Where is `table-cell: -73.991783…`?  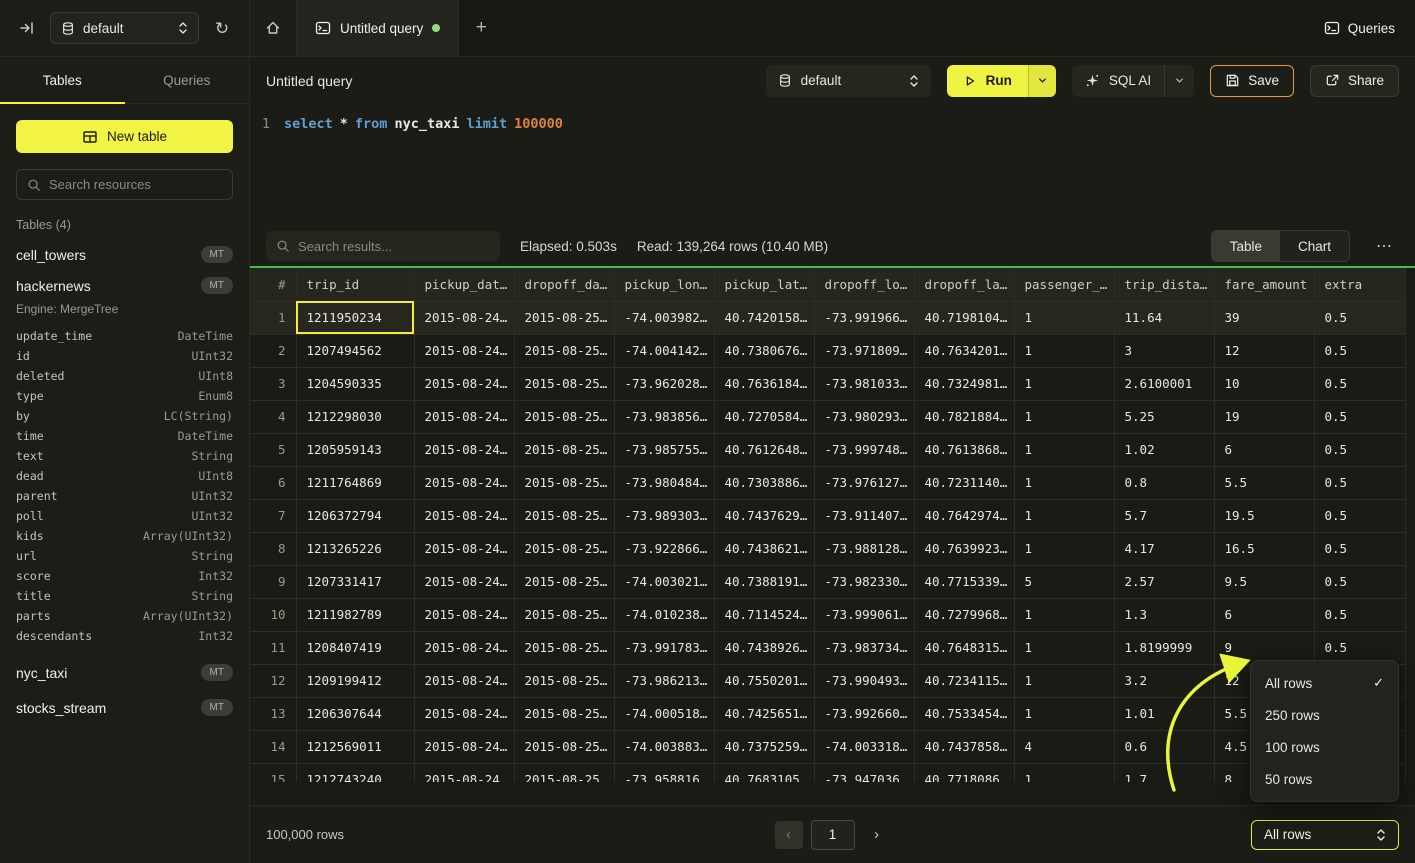
table-cell: -73.991783… is located at coordinates (664, 648).